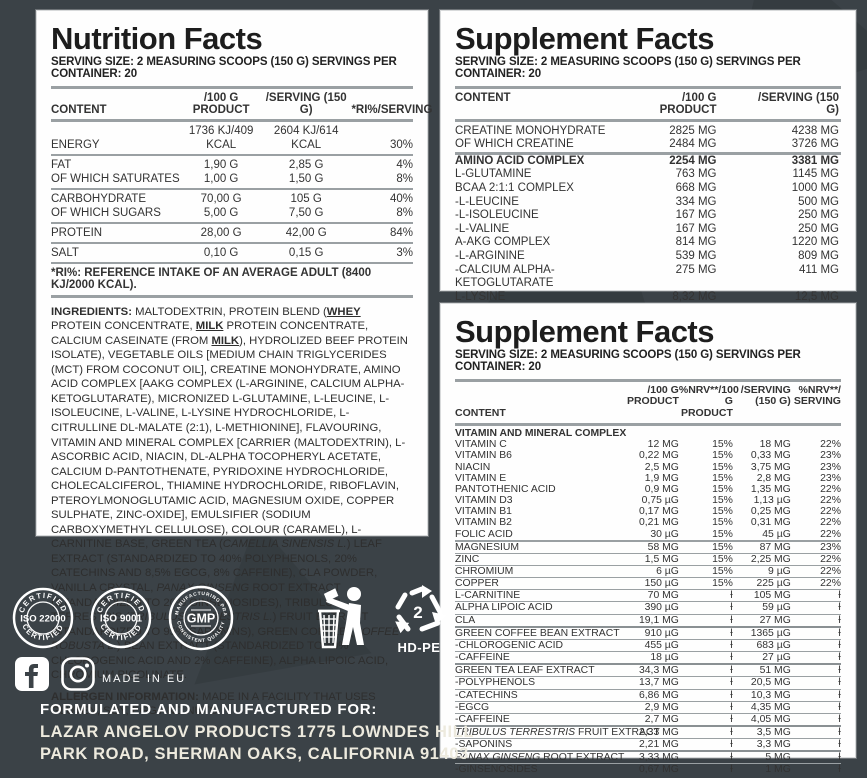 The width and height of the screenshot is (867, 778). I want to click on cell: -CHLOROGENIC ACID, so click(509, 645).